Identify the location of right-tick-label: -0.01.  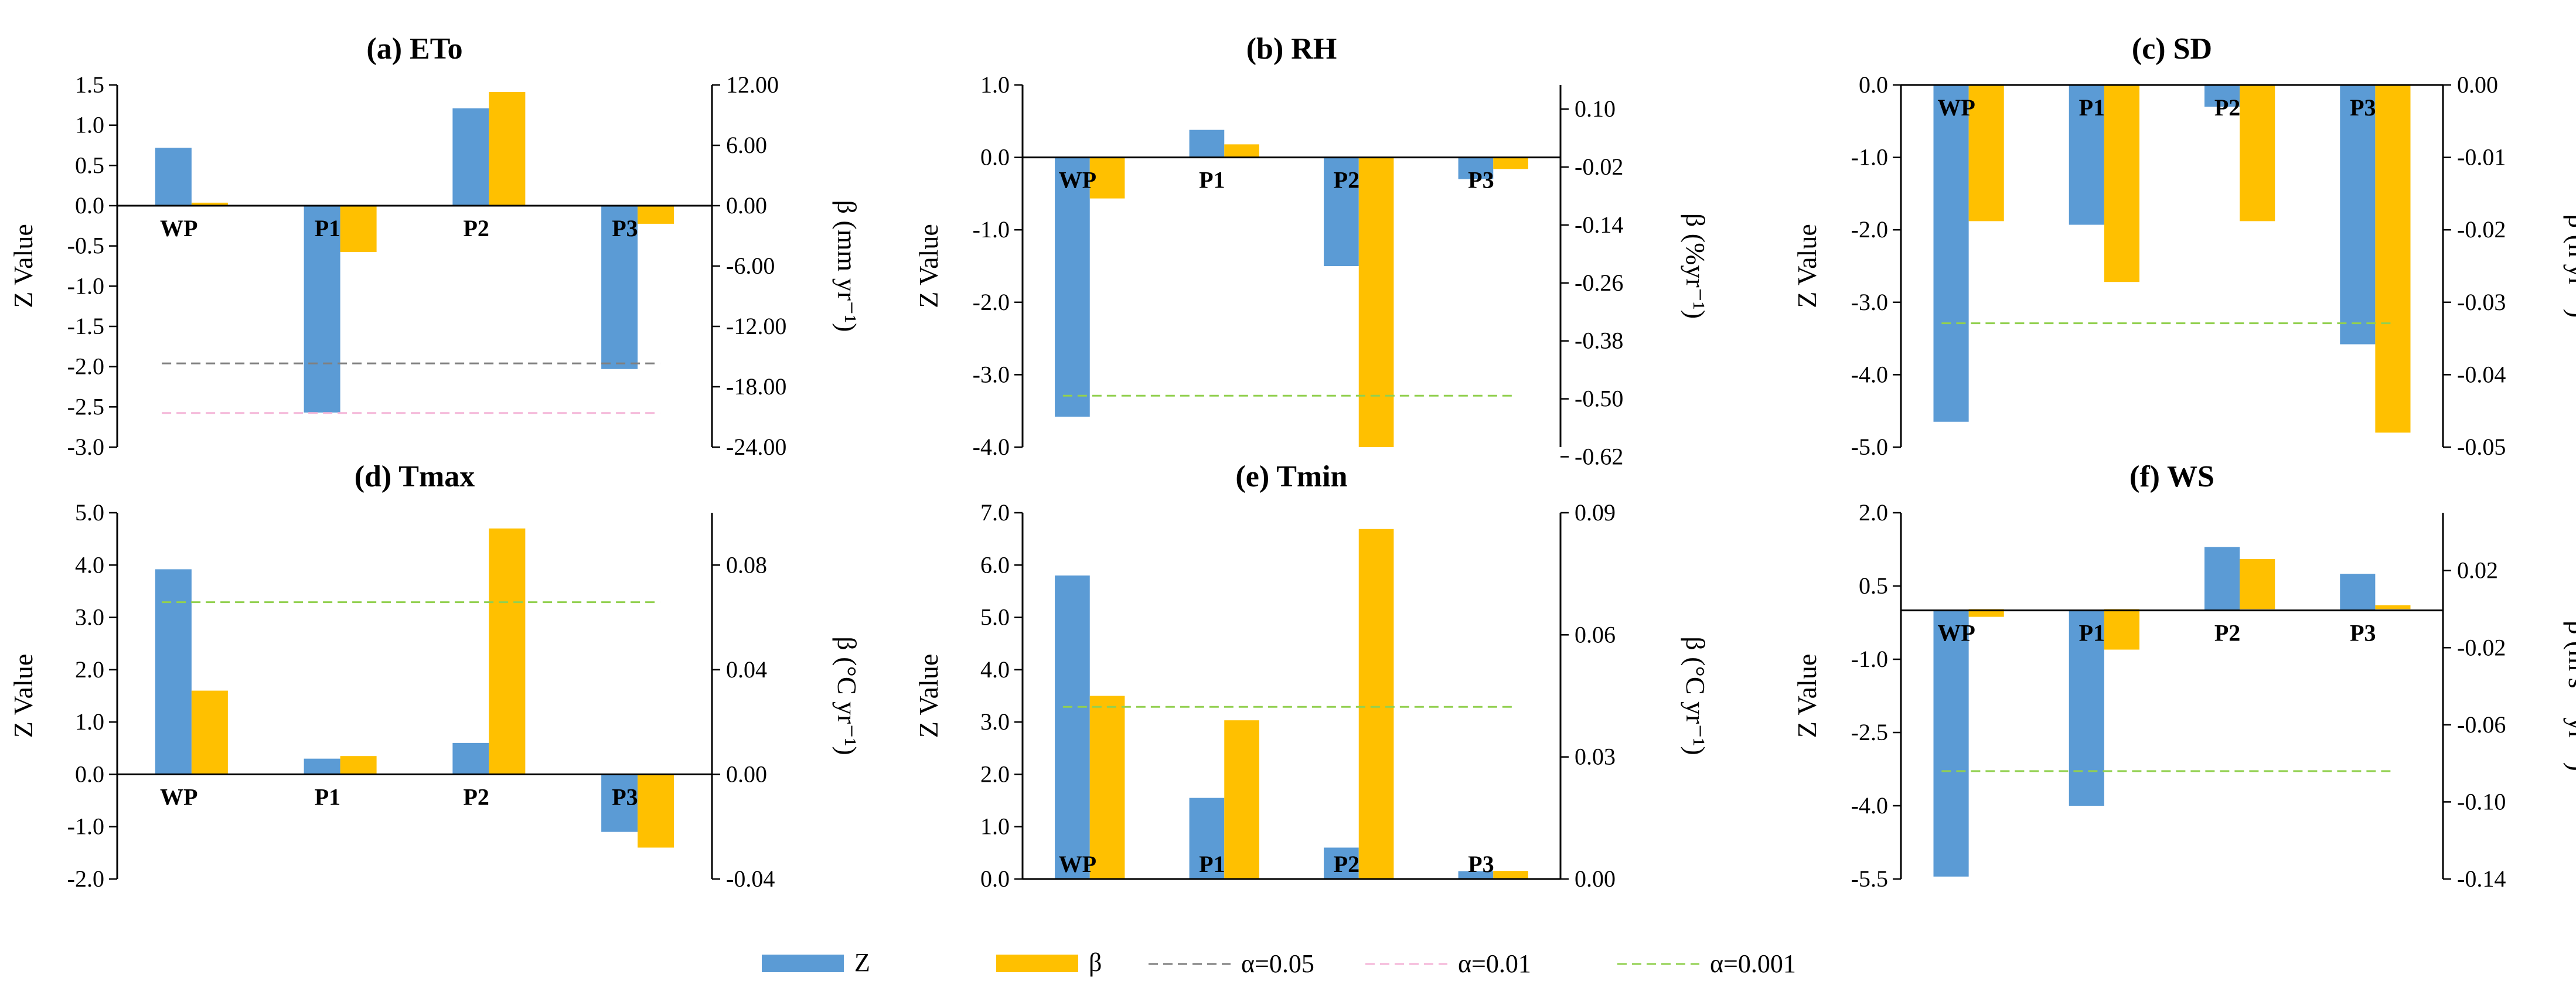
(2481, 157).